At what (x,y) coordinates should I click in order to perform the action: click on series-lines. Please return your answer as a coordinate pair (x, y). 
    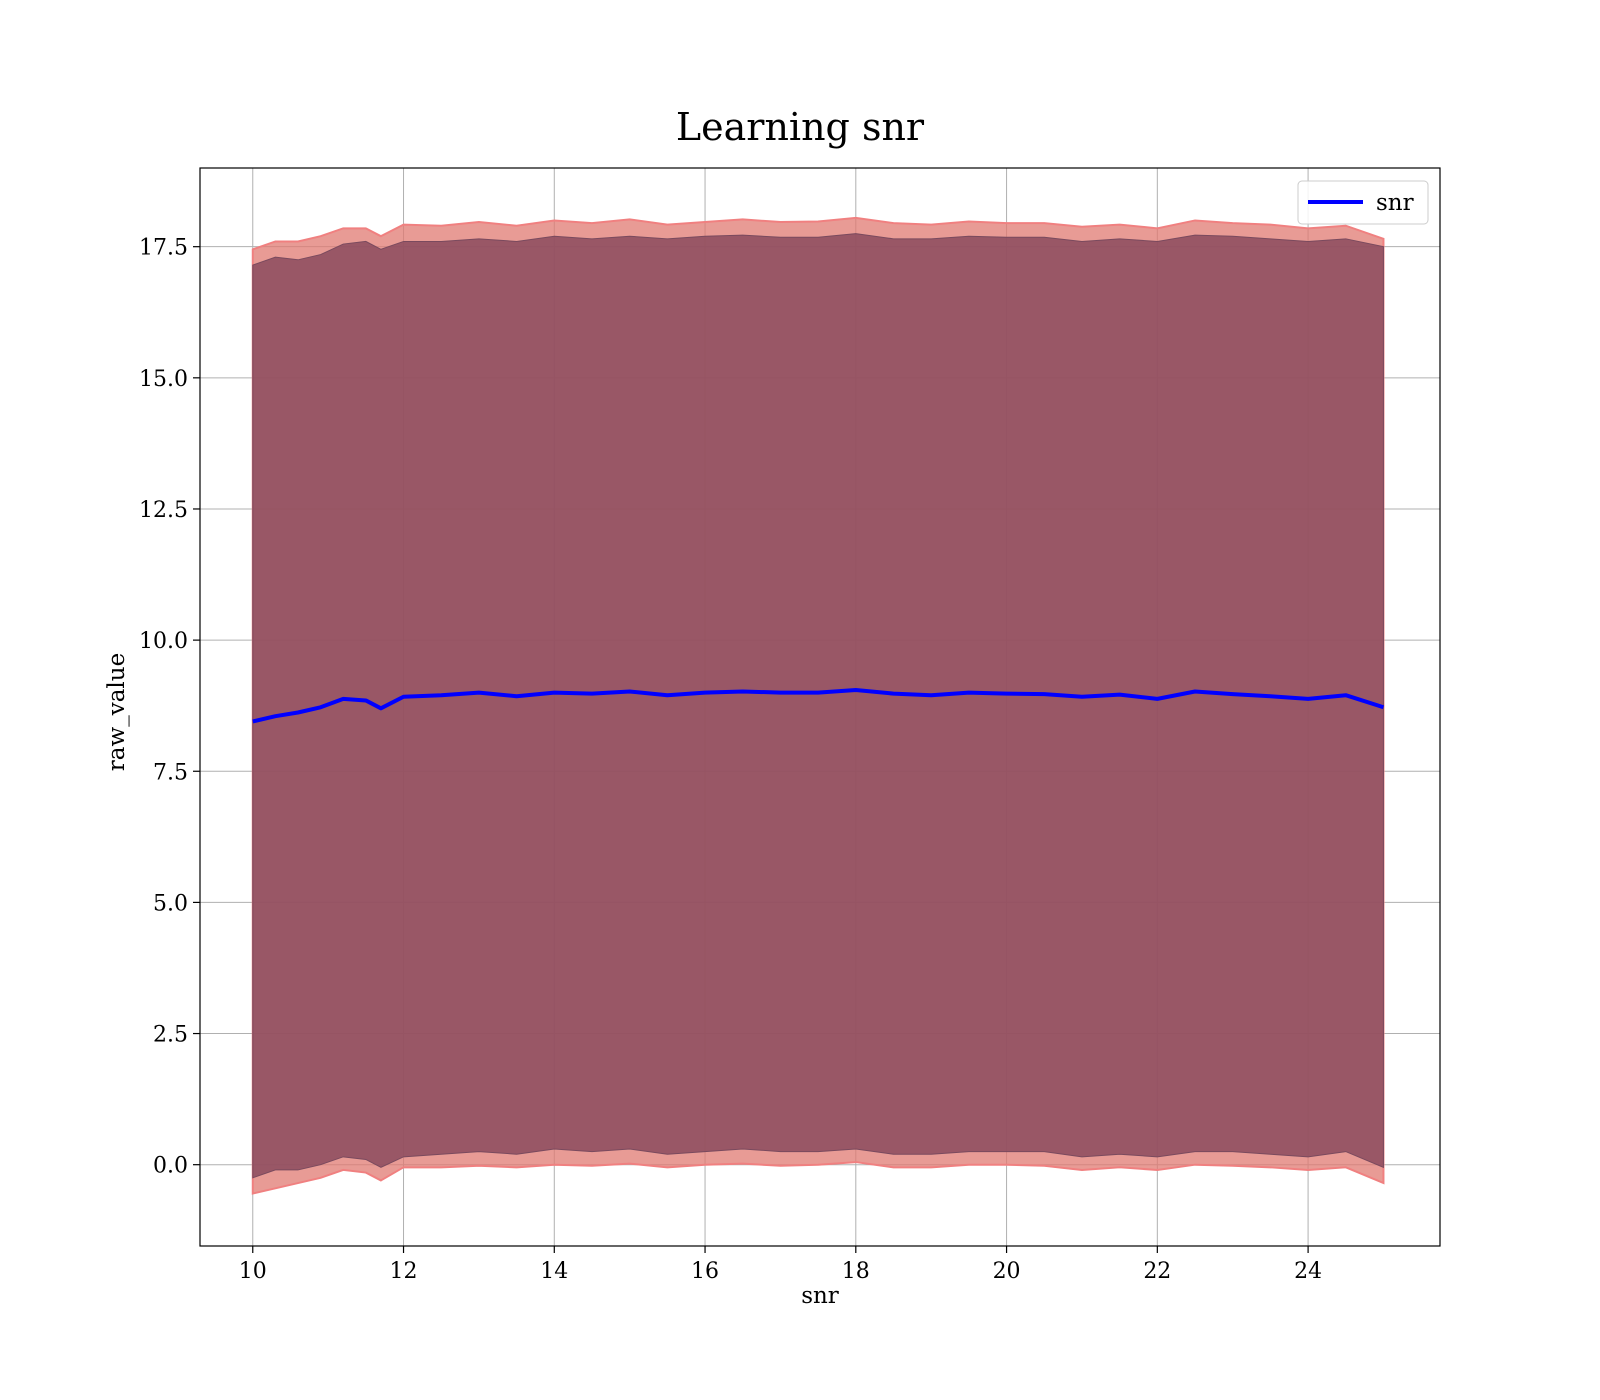
    Looking at the image, I should click on (818, 705).